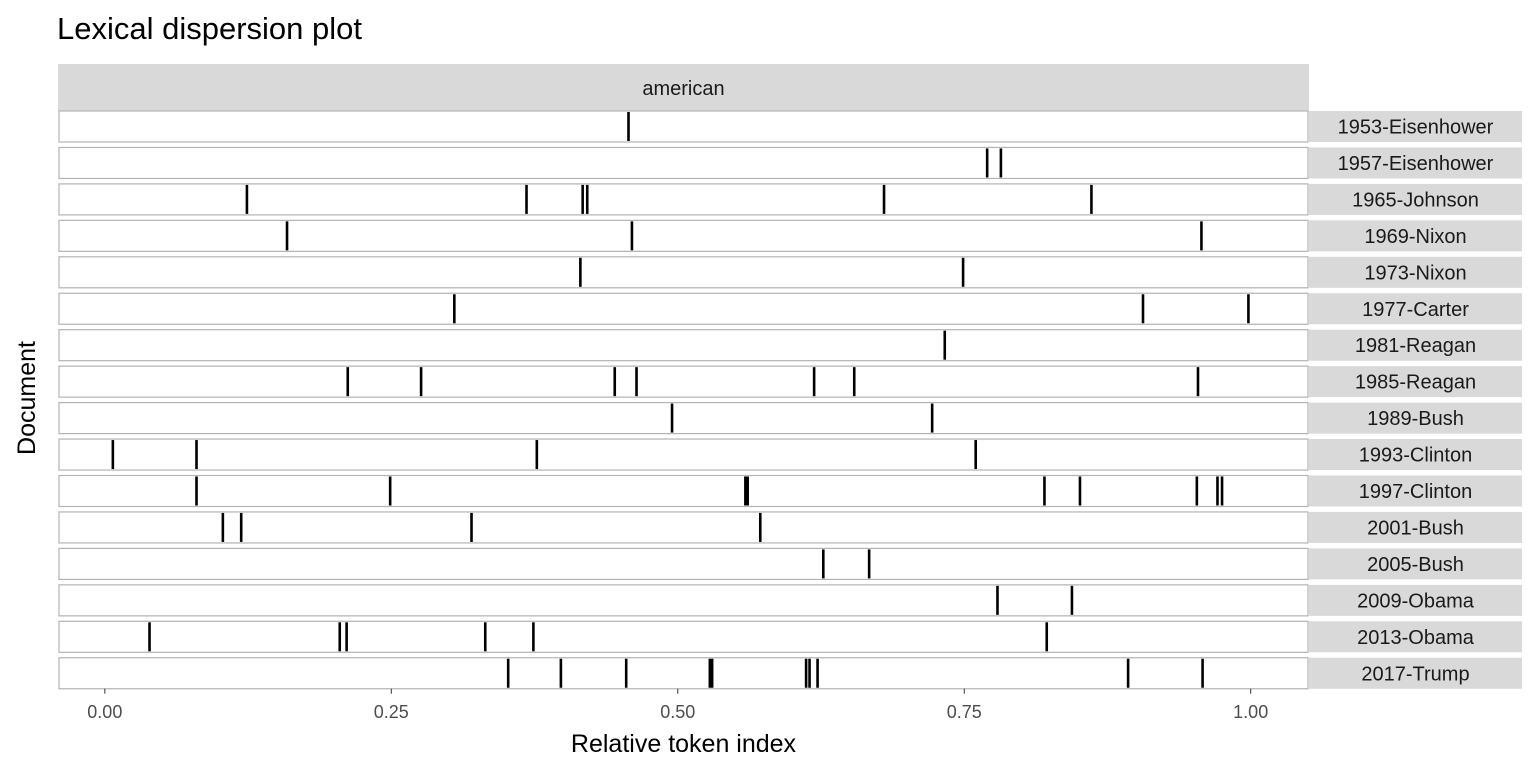  I want to click on document-label: 1977-Carter, so click(1415, 310).